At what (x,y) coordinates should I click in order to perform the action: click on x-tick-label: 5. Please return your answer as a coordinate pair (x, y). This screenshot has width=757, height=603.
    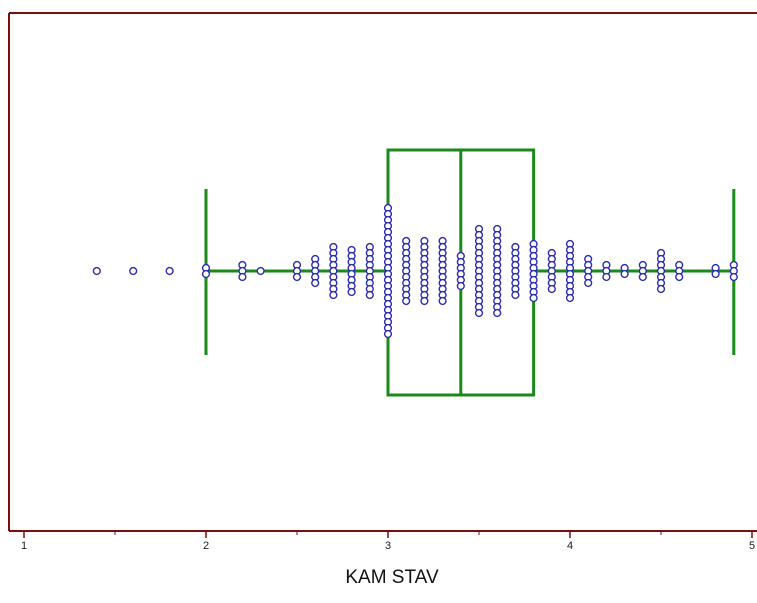
    Looking at the image, I should click on (752, 546).